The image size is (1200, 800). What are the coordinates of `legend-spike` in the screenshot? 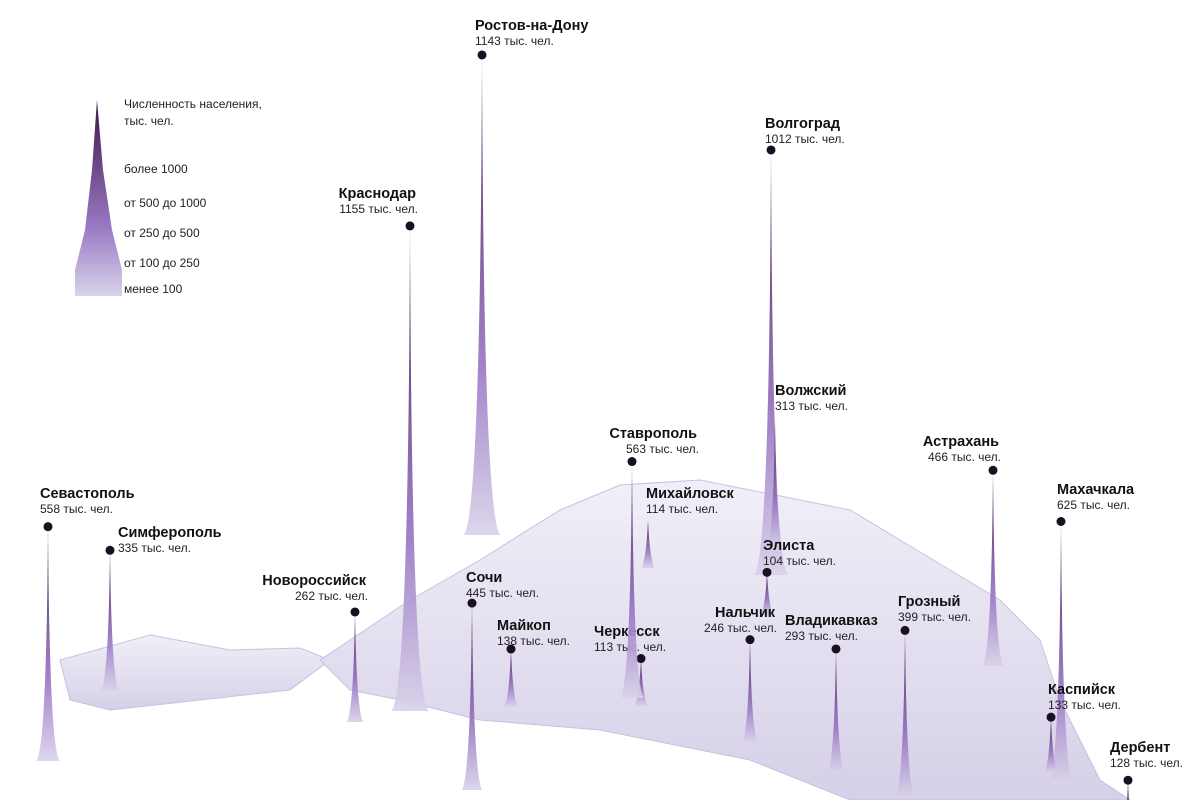 It's located at (98, 198).